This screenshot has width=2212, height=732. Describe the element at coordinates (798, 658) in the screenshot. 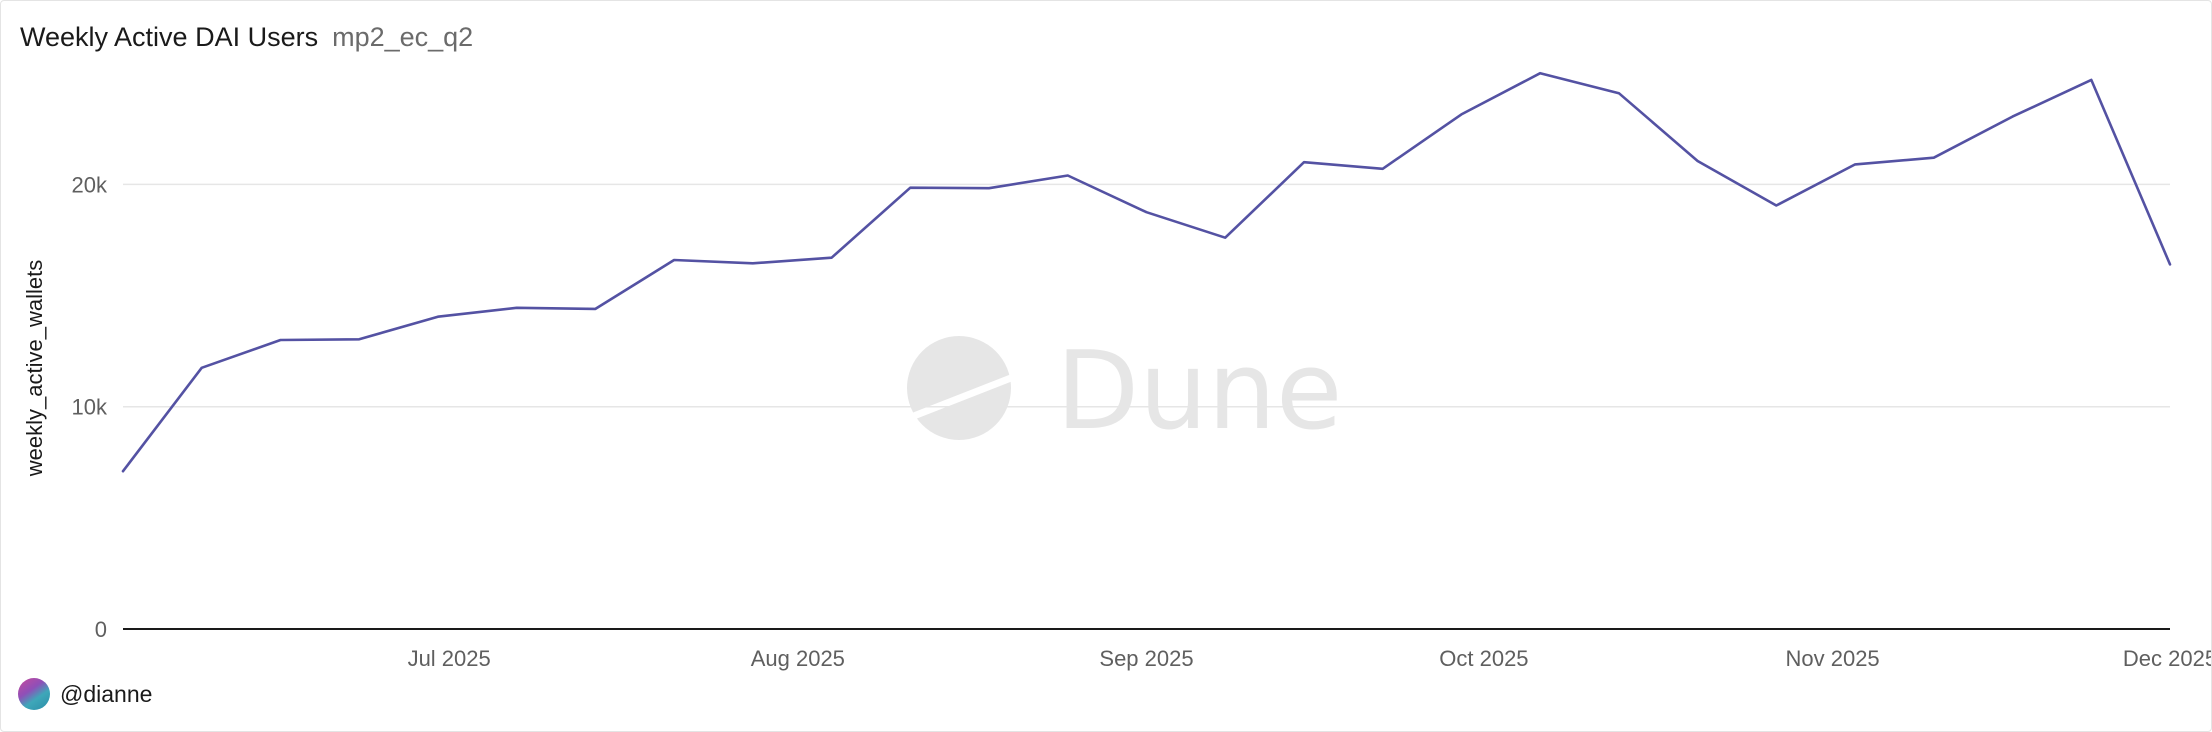

I see `x-tick-label: Aug 2025` at that location.